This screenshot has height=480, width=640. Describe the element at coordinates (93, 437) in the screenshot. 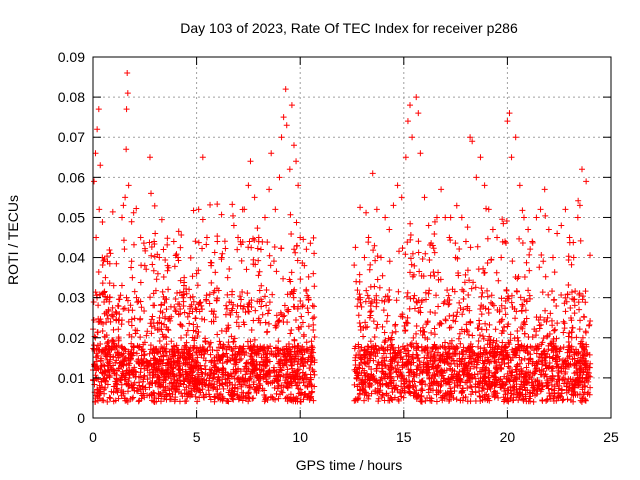

I see `x-tick-label: 0` at that location.